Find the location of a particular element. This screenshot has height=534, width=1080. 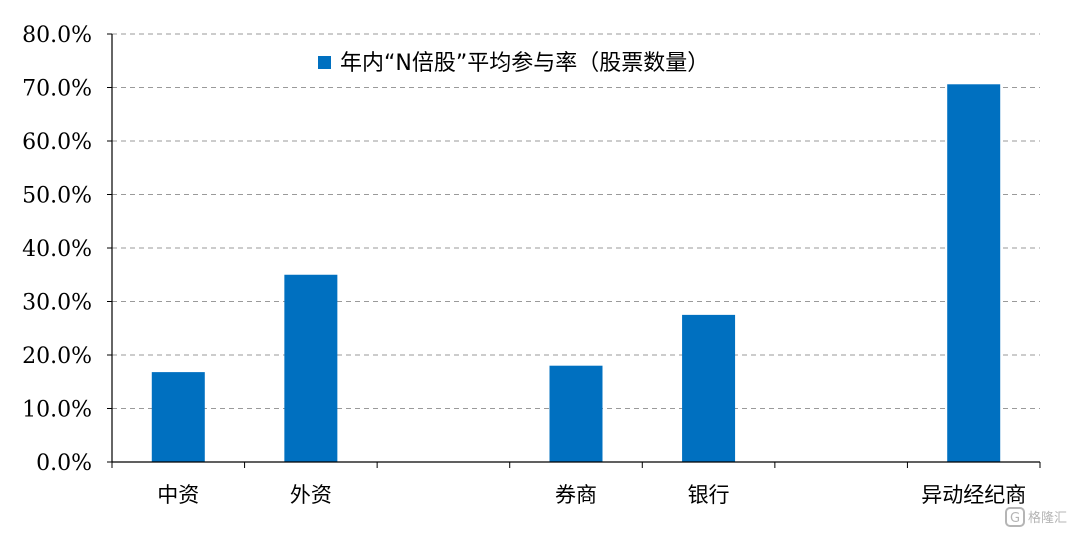

y-tick-label: 40.0% is located at coordinates (57, 249).